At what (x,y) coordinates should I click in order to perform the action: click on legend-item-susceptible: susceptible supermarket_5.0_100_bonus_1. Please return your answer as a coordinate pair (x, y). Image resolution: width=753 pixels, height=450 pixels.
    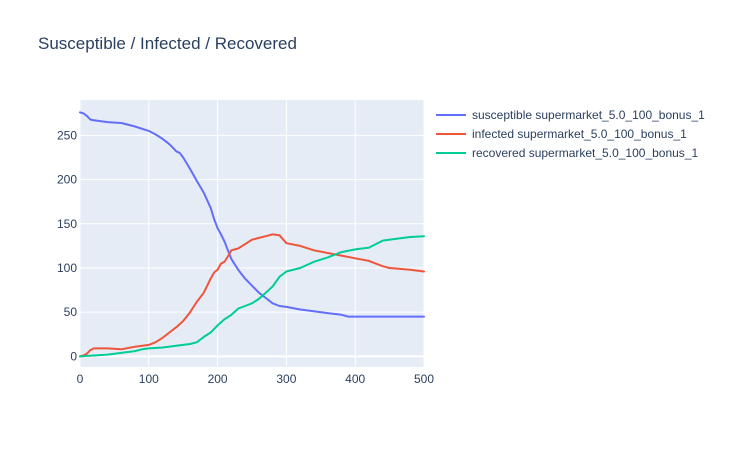
    Looking at the image, I should click on (570, 114).